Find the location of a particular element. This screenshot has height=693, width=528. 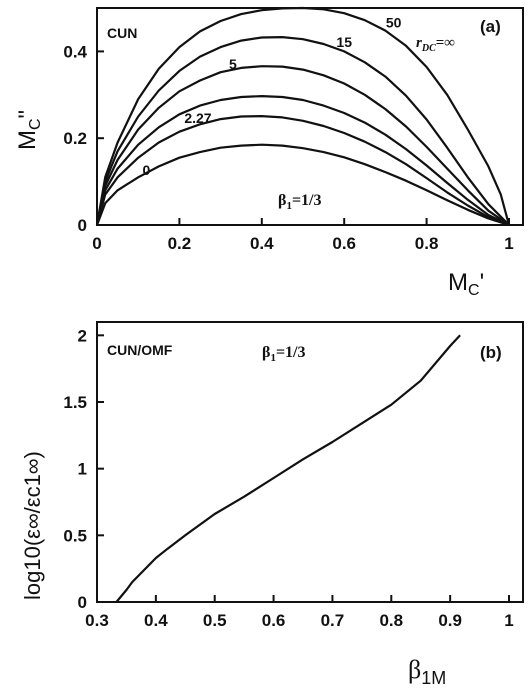

y-tick-label: 2 is located at coordinates (82, 335).